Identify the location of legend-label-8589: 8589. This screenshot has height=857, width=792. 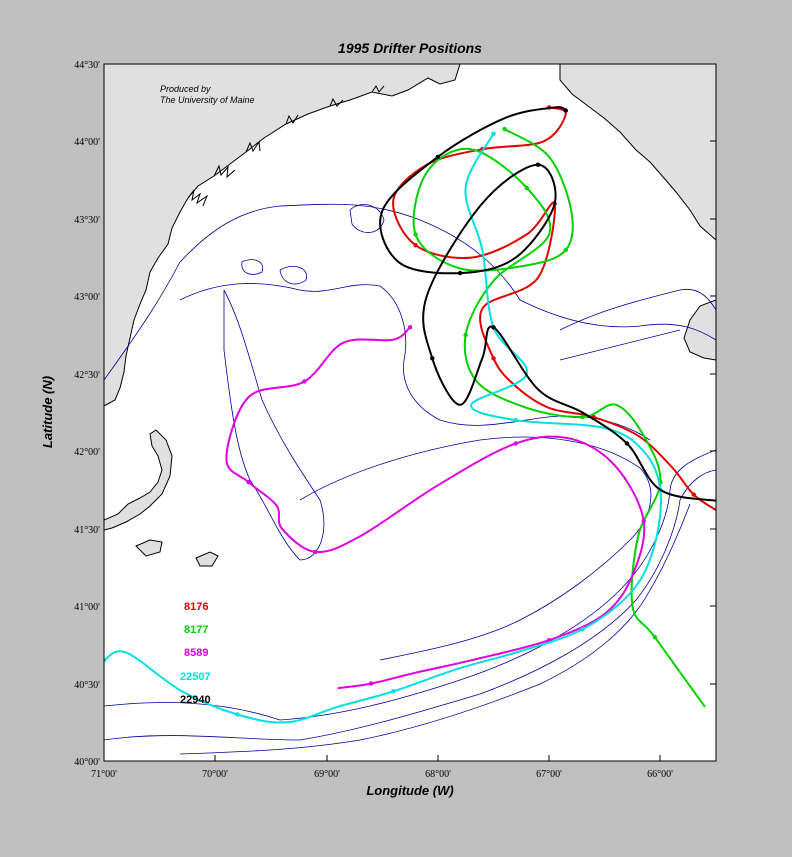
(196, 653).